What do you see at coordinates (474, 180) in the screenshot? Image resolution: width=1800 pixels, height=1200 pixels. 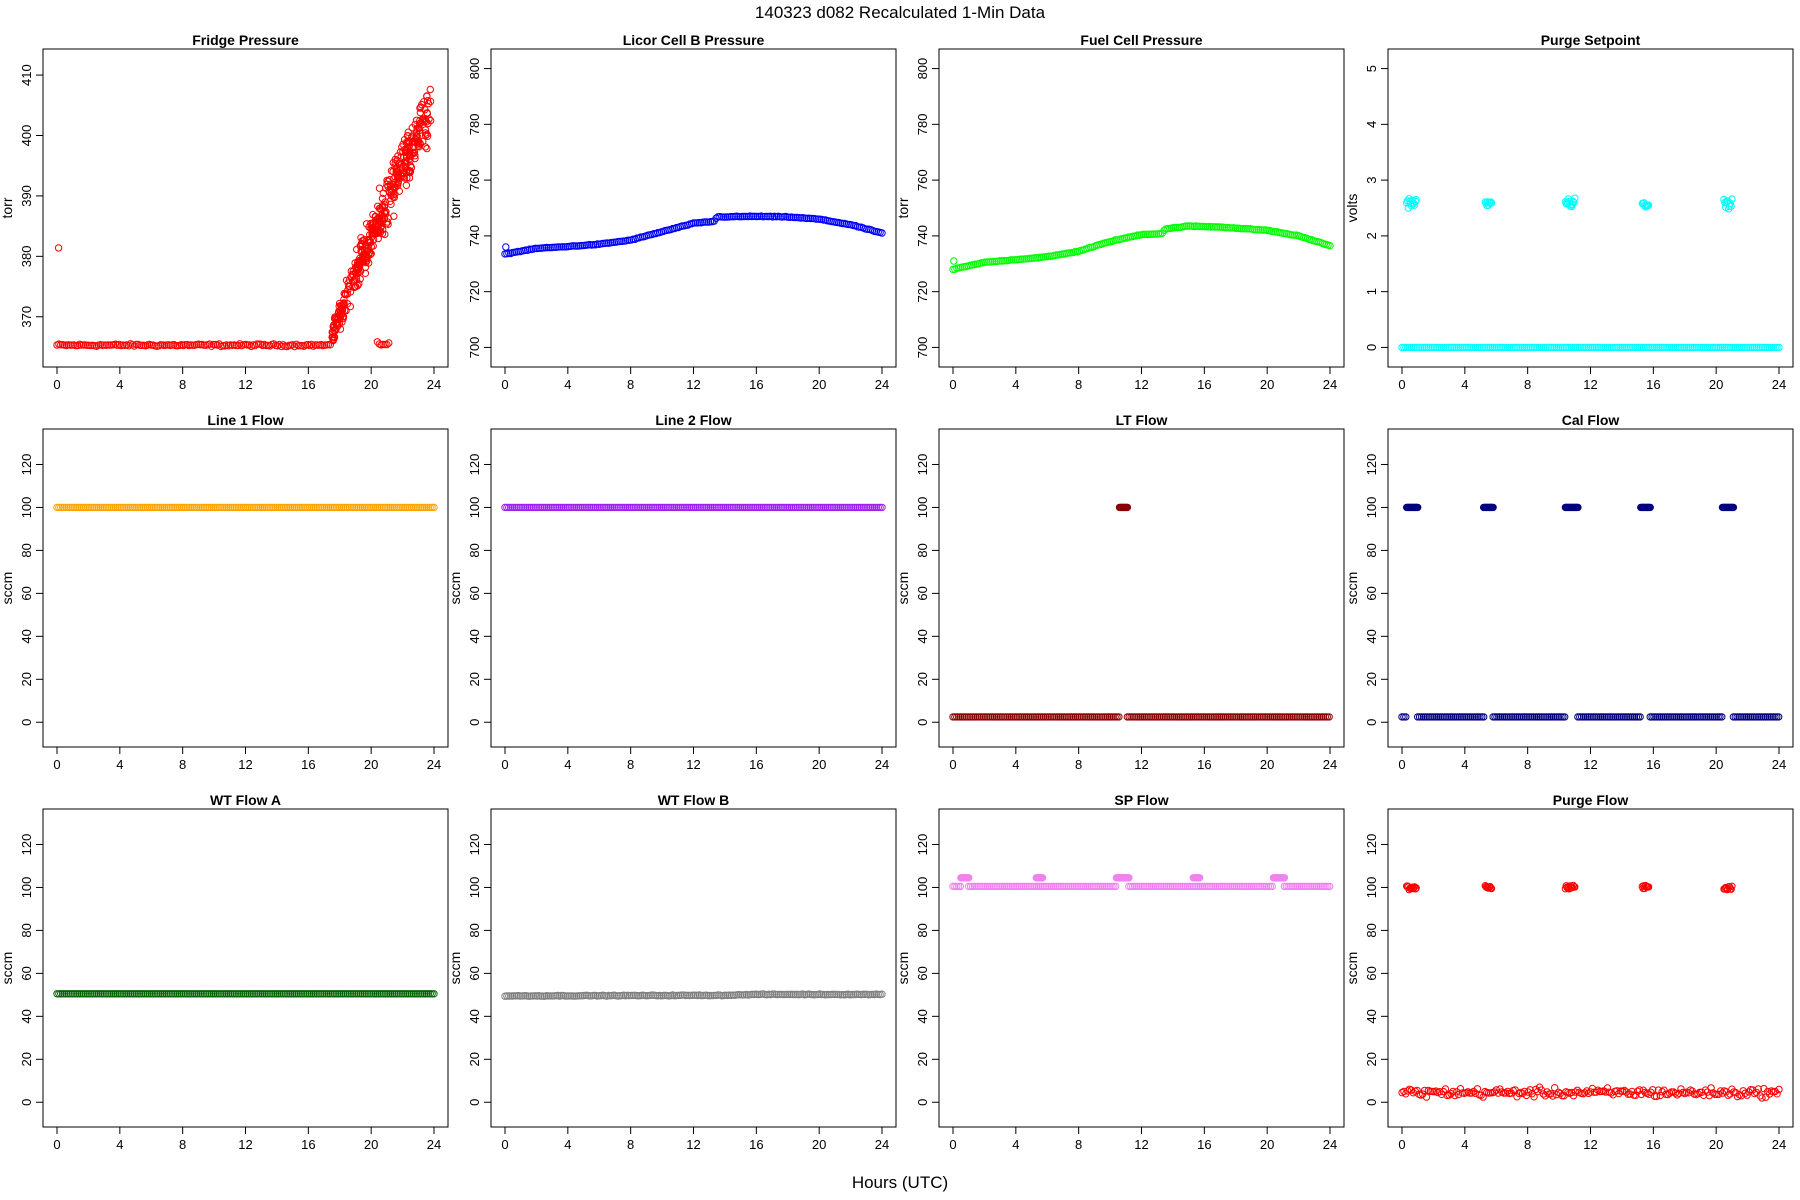 I see `y-tick-label: 760` at bounding box center [474, 180].